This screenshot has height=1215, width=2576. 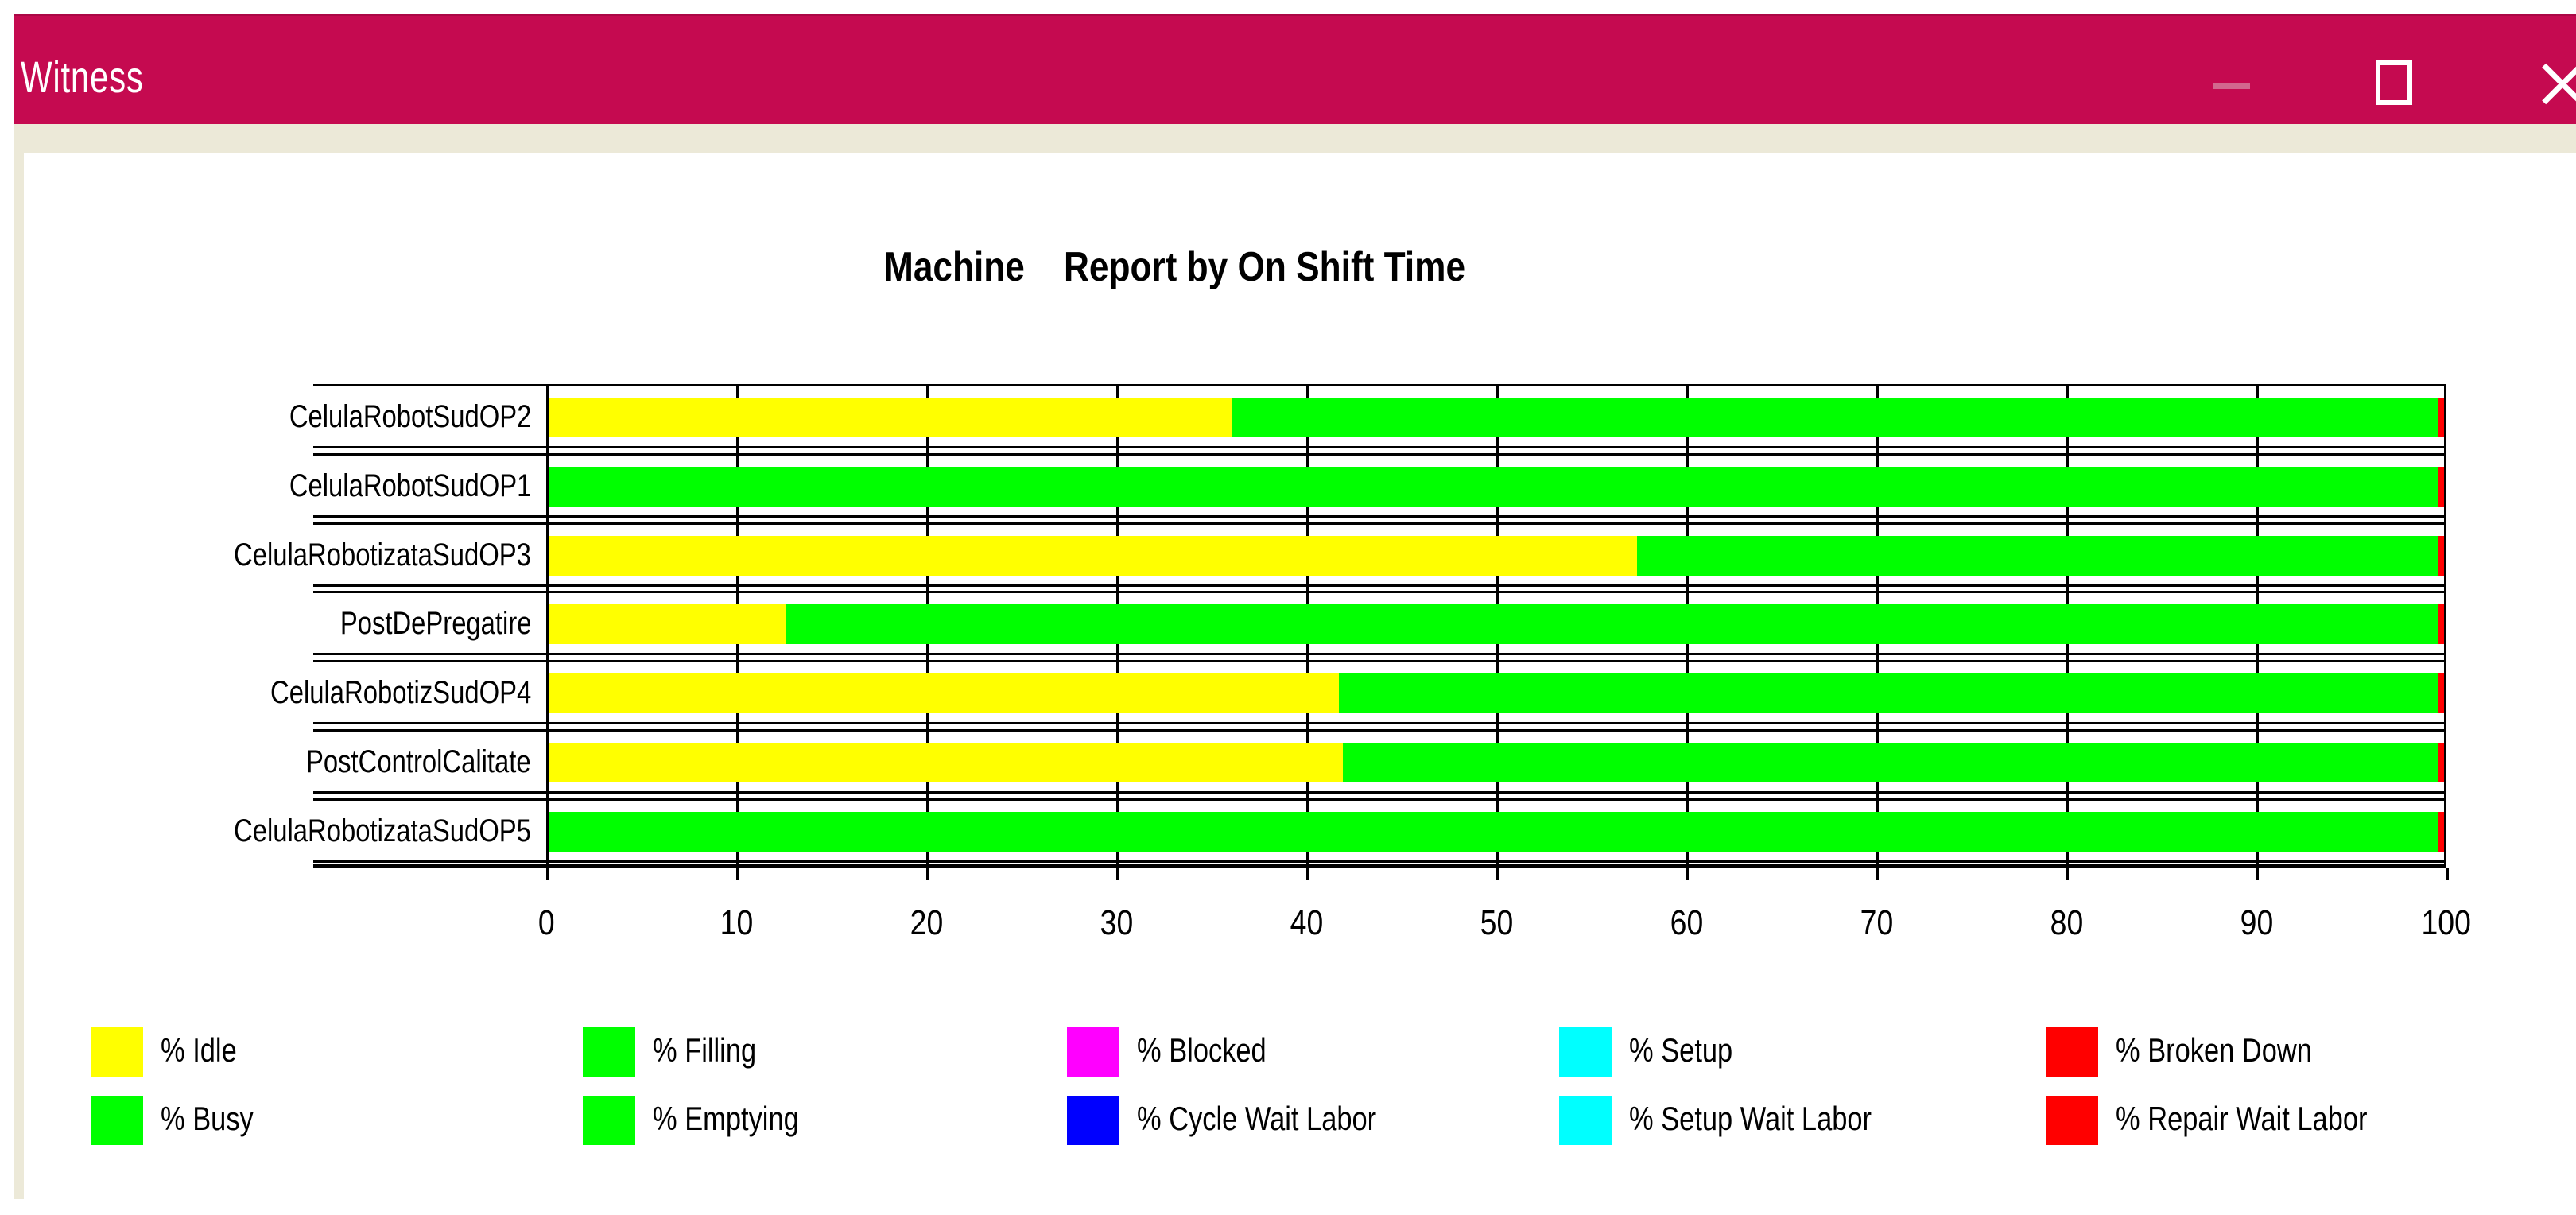 I want to click on x-tick-label-text: 80, so click(x=2067, y=922).